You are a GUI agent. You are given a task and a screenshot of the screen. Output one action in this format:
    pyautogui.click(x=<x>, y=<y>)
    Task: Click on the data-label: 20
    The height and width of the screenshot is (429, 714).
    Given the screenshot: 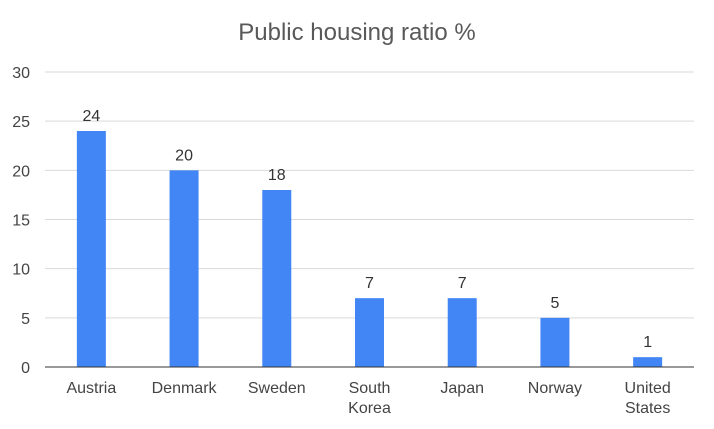 What is the action you would take?
    pyautogui.click(x=184, y=155)
    